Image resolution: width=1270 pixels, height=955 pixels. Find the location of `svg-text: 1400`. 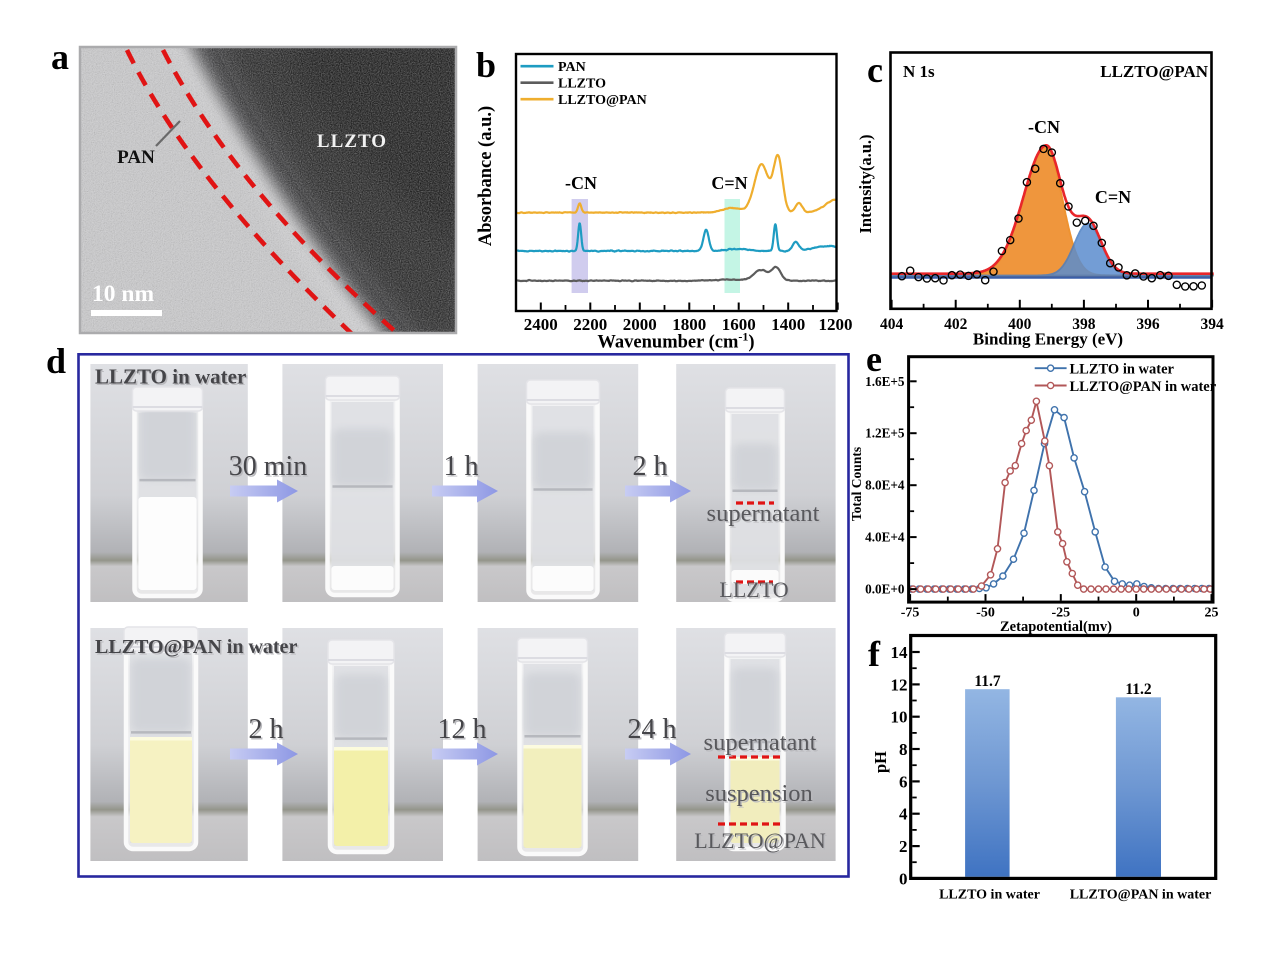

svg-text: 1400 is located at coordinates (788, 324).